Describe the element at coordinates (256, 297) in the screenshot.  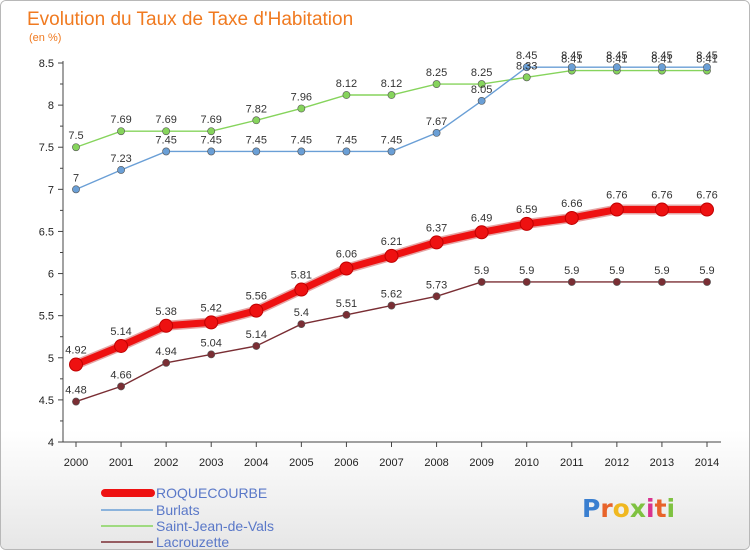
I see `data-label: 5.56` at that location.